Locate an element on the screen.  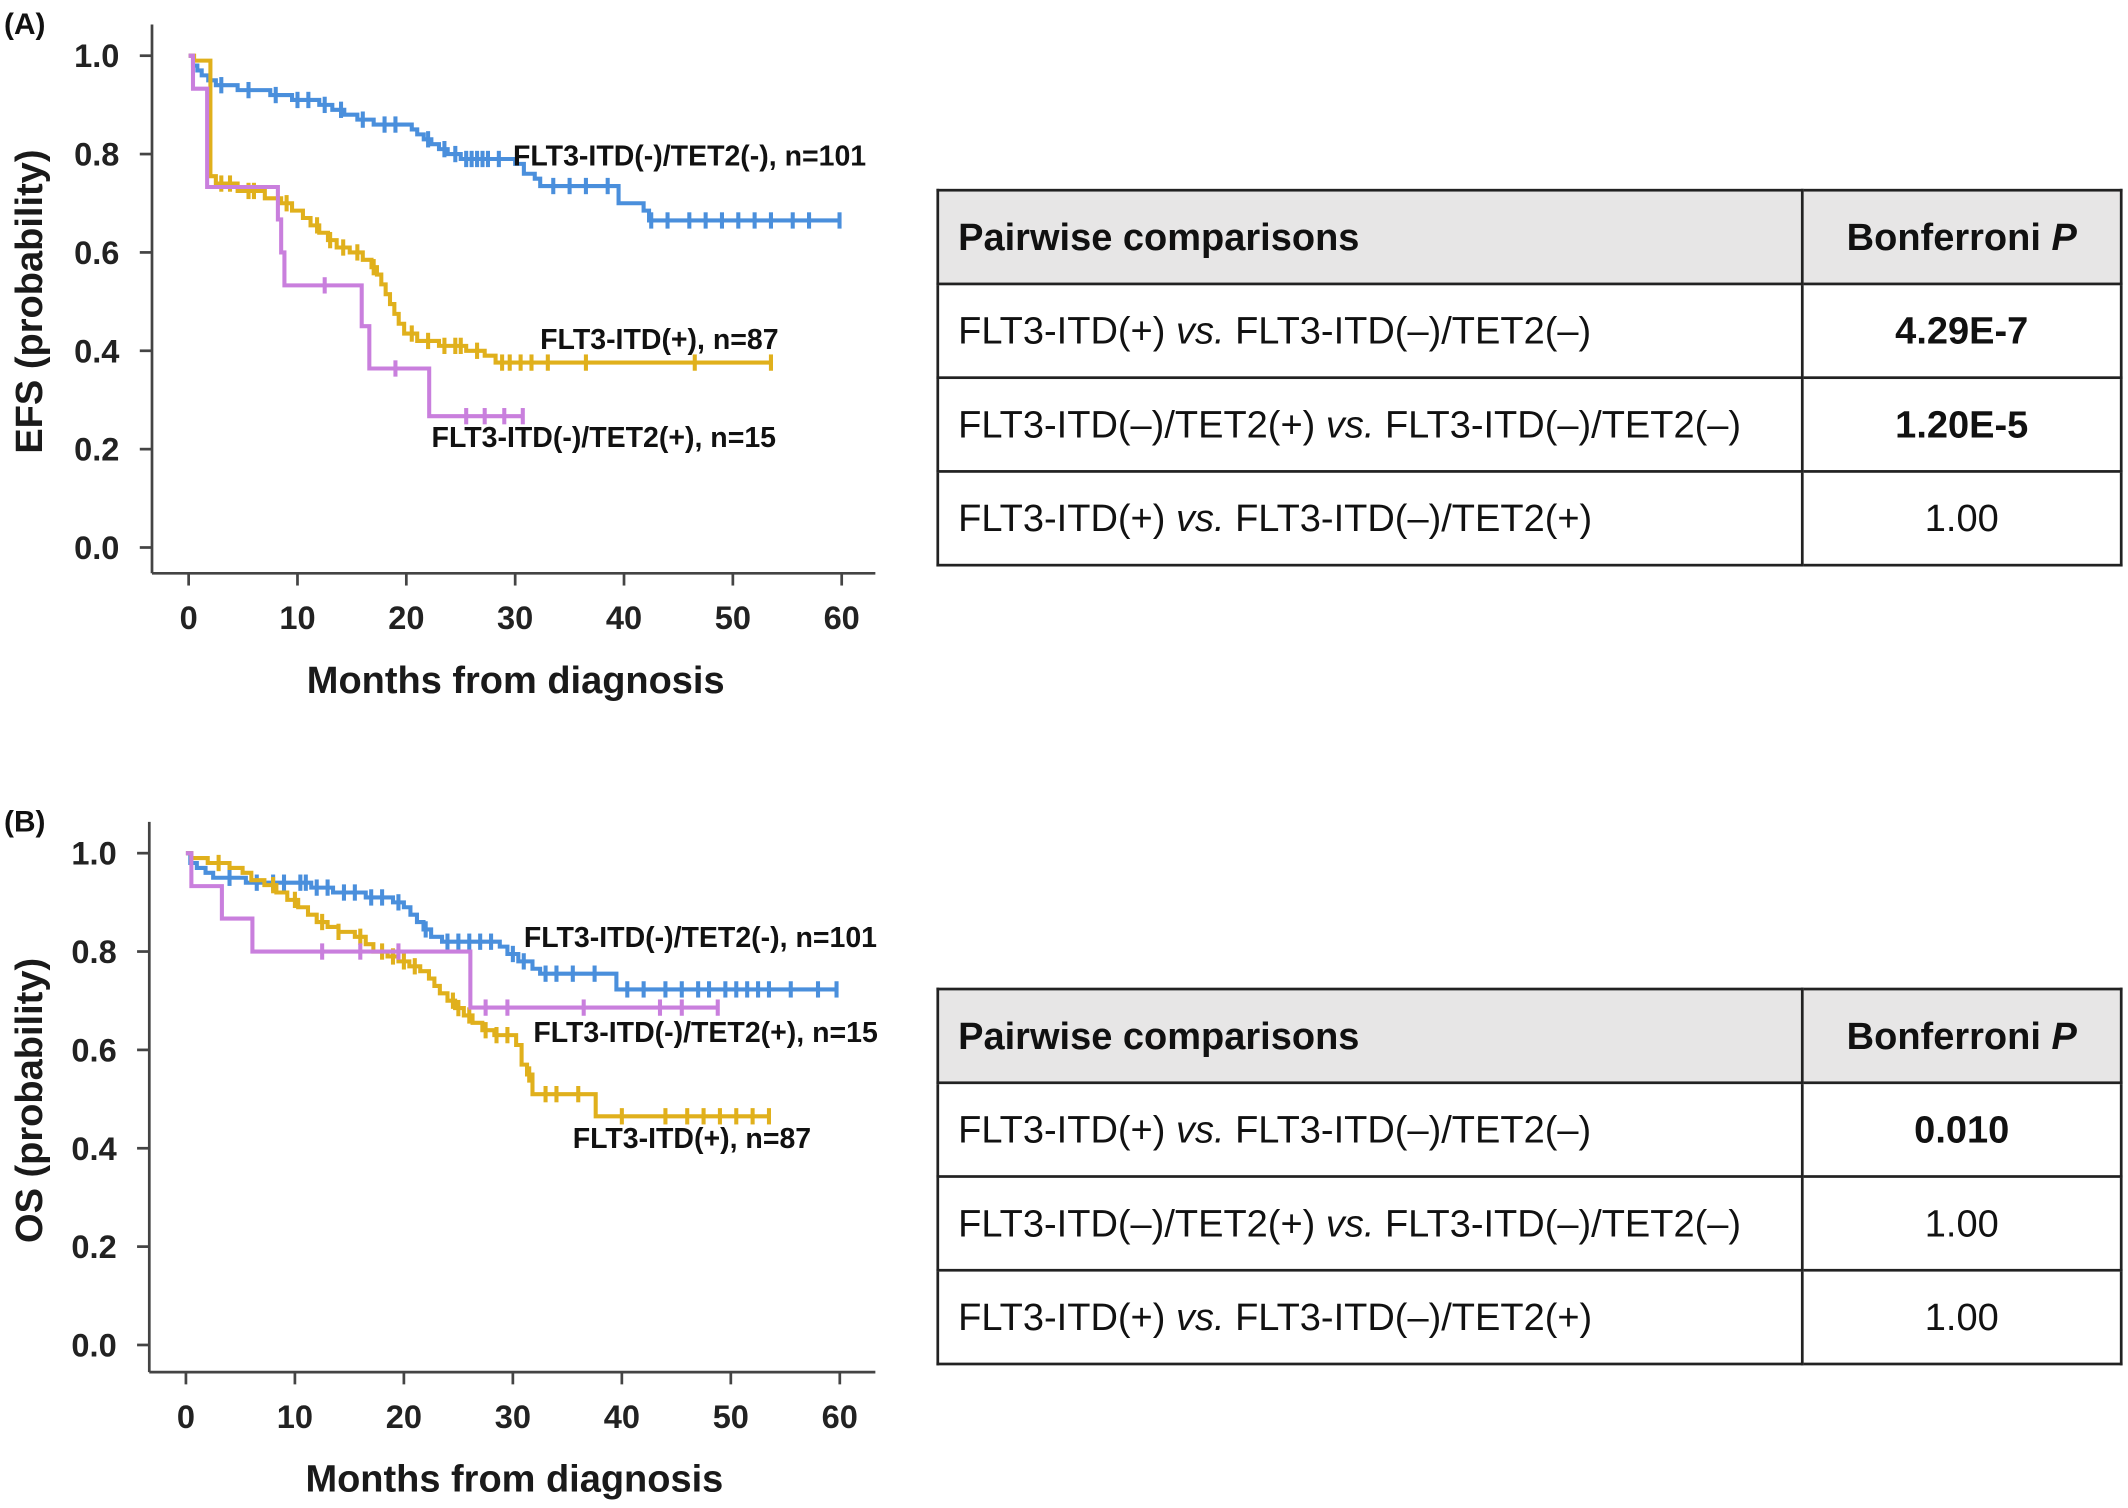
p-value-cell: 0.010 is located at coordinates (1961, 1129).